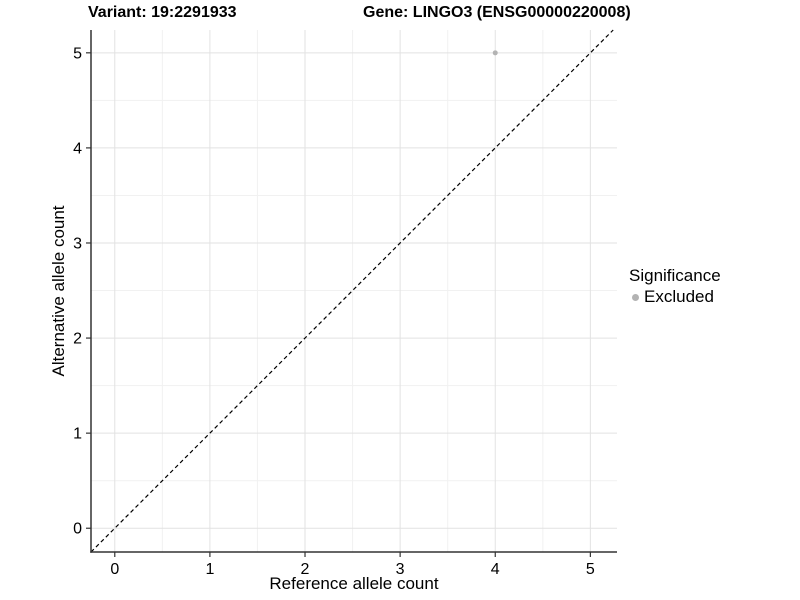  What do you see at coordinates (590, 569) in the screenshot?
I see `x-tick-label: 5` at bounding box center [590, 569].